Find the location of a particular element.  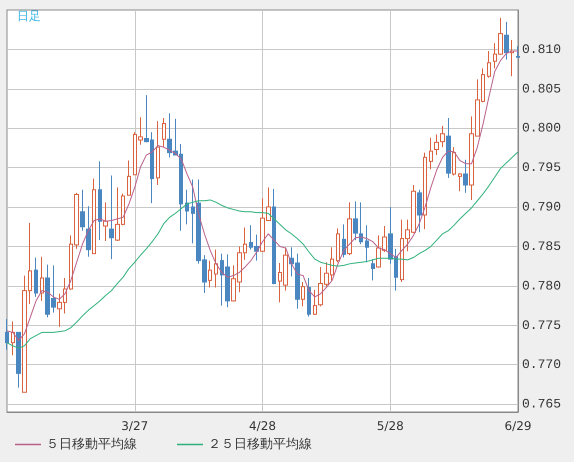

legend-label: ５日移動平均線 is located at coordinates (91, 444).